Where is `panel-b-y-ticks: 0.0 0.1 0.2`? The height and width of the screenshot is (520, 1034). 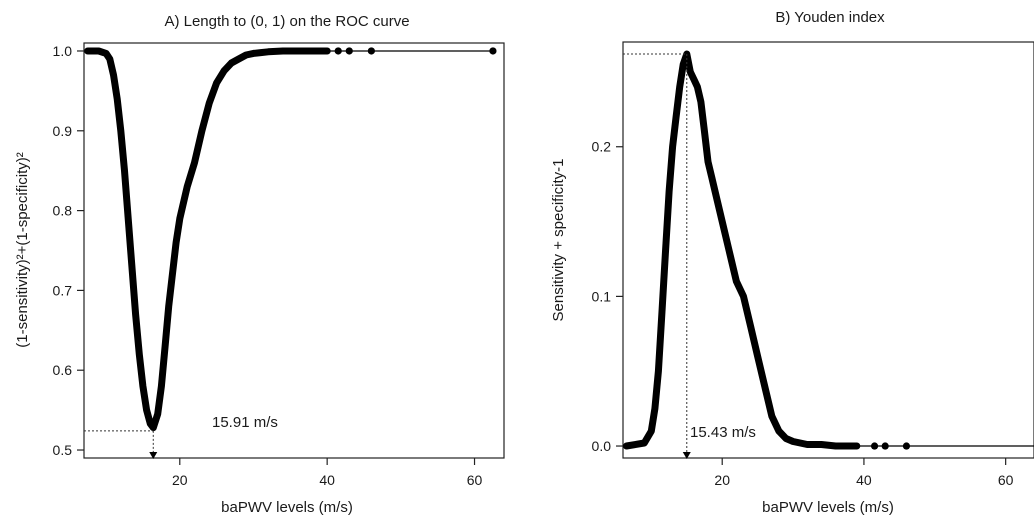
panel-b-y-ticks: 0.0 0.1 0.2 is located at coordinates (607, 296).